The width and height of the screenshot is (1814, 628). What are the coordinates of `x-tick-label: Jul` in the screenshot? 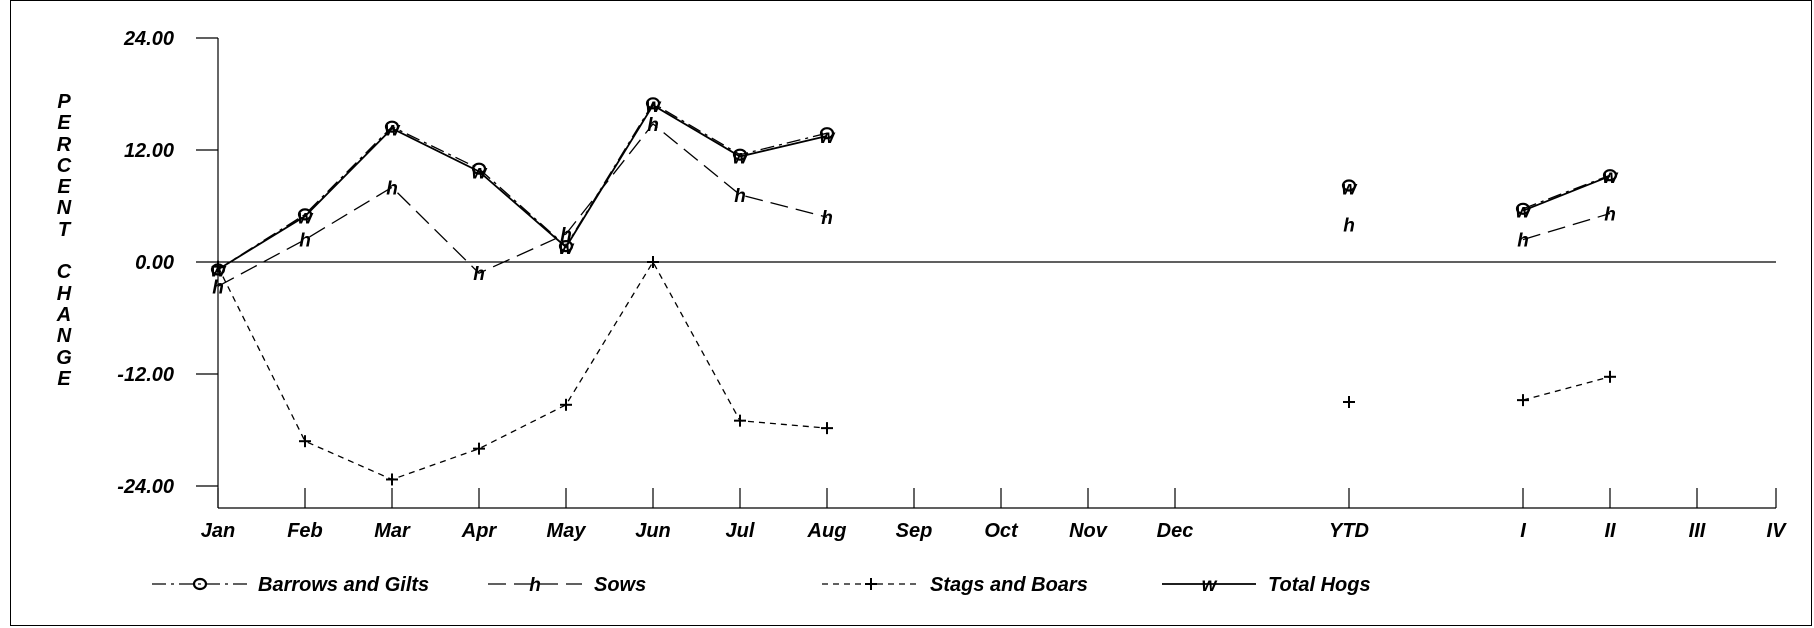 It's located at (740, 531).